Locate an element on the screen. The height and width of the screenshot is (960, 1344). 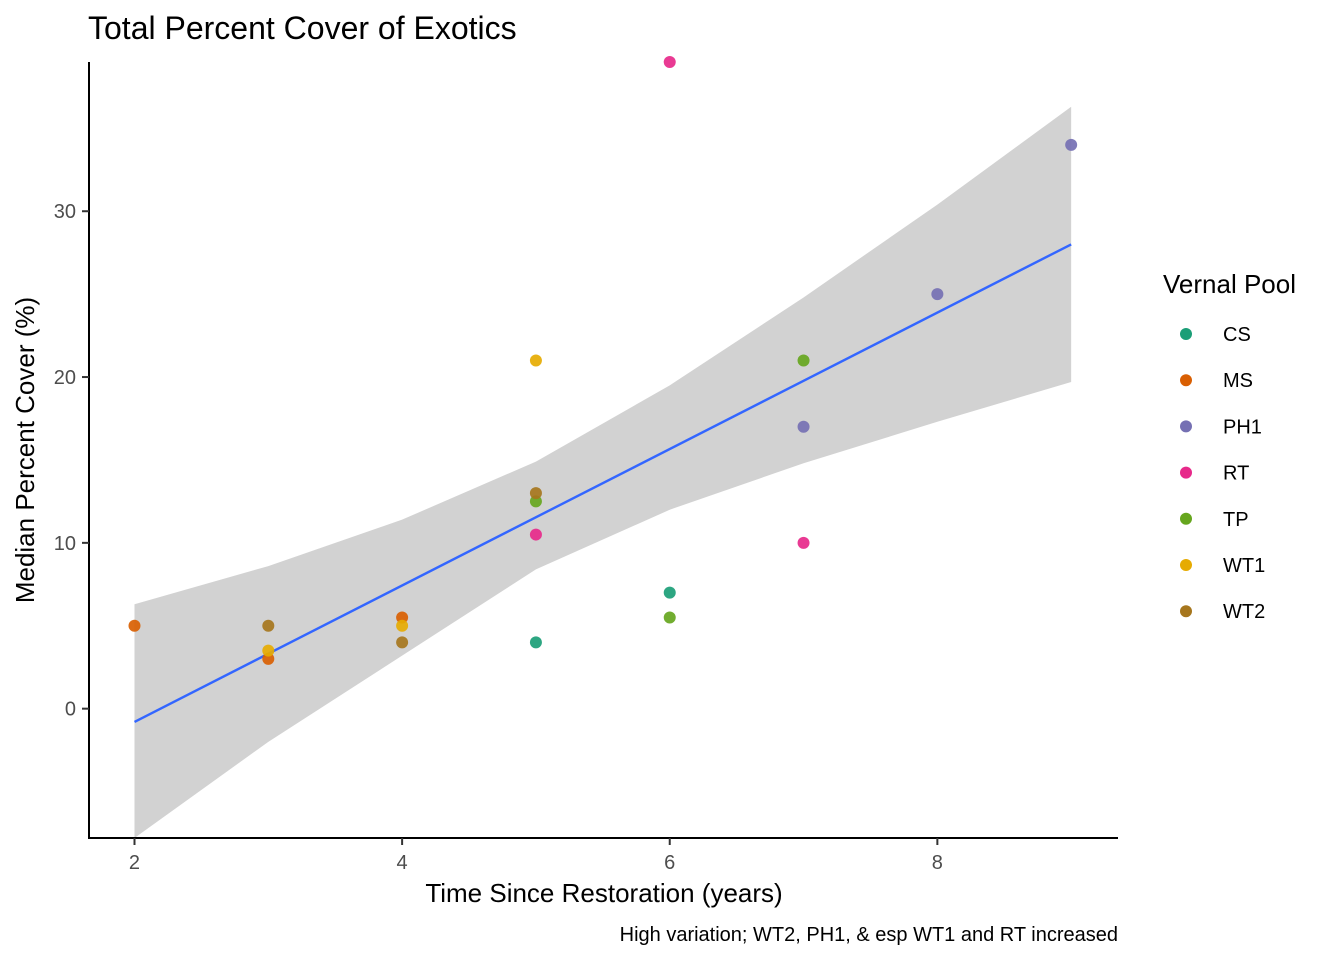
legend-label-rt: RT is located at coordinates (1236, 474).